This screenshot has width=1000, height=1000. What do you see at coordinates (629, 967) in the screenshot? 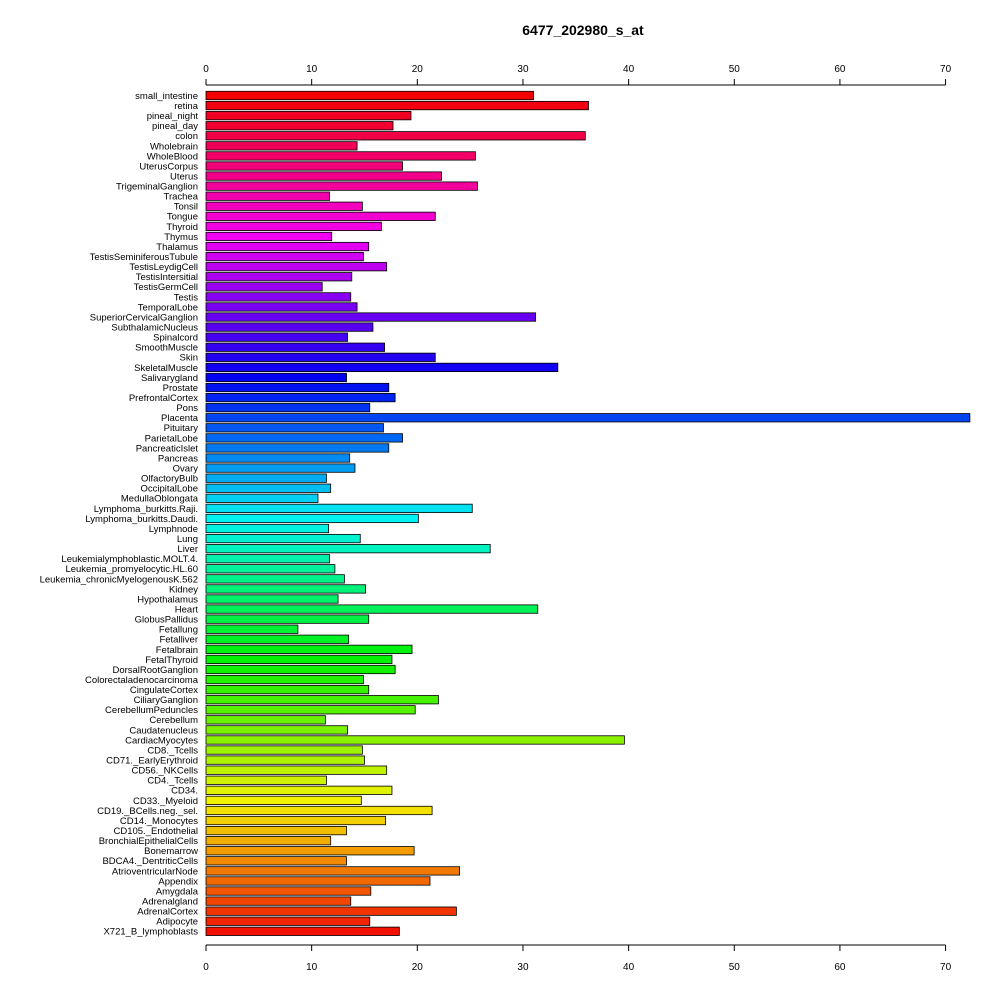
I see `x-tick-label: 40` at bounding box center [629, 967].